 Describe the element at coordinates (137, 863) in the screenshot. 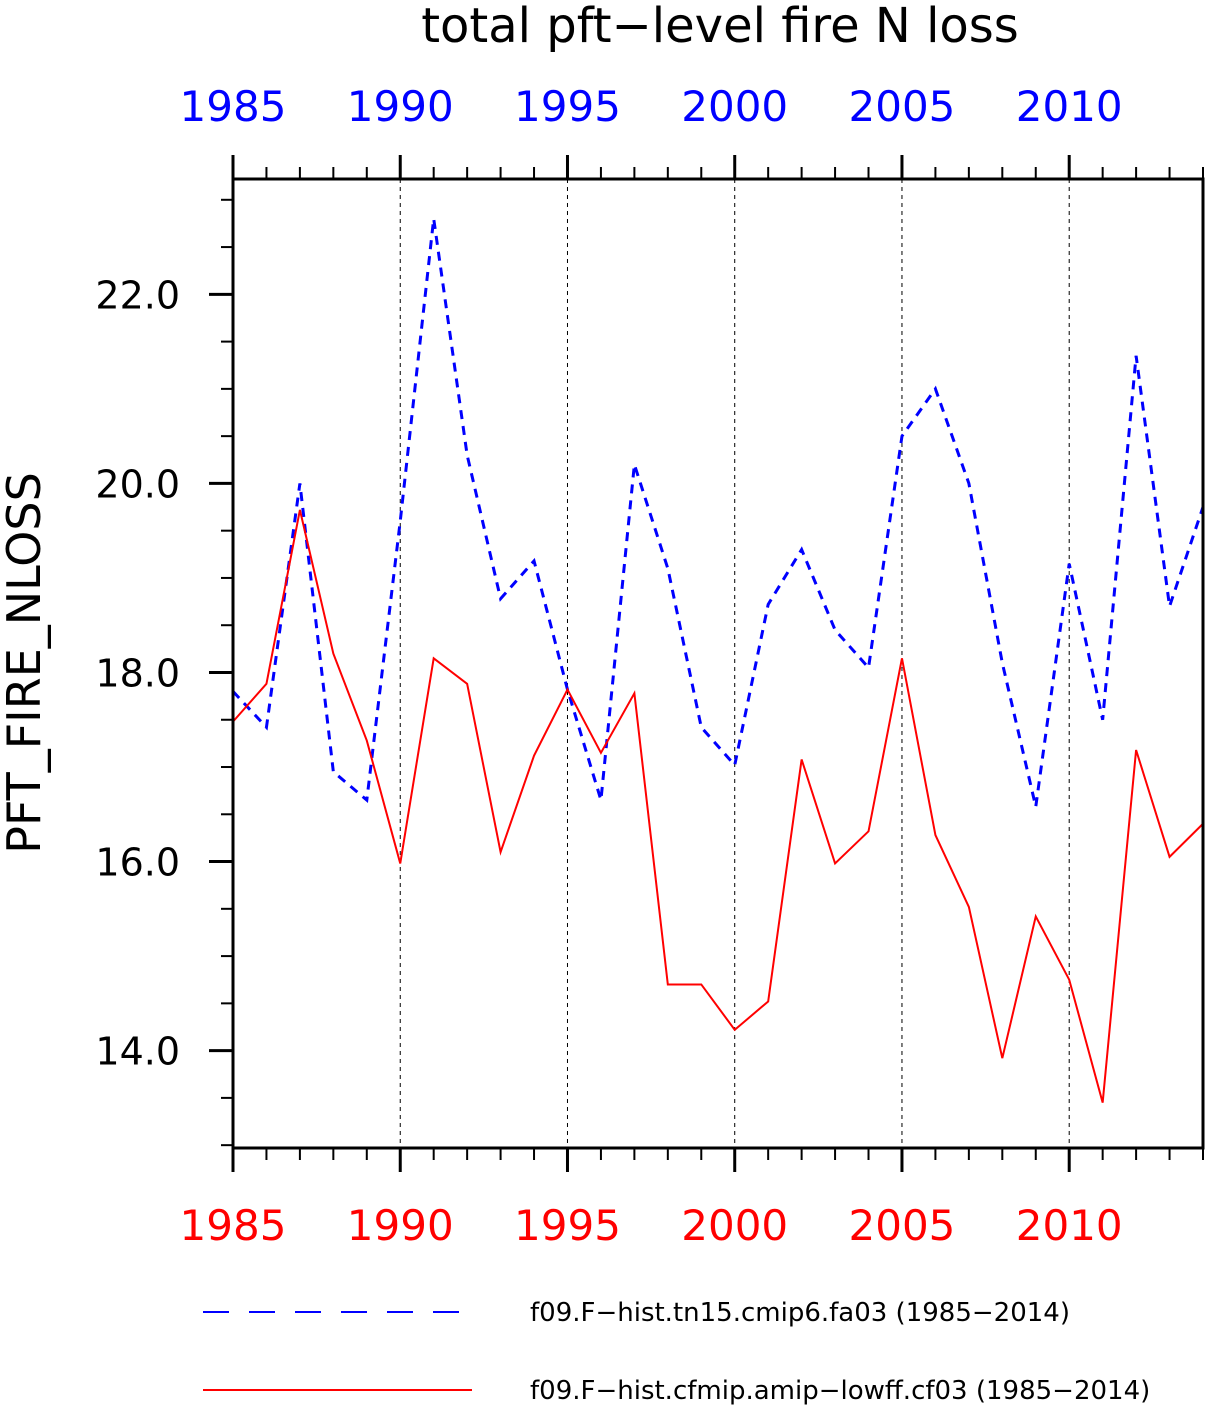

I see `y-tick-label-16: 16.0` at that location.